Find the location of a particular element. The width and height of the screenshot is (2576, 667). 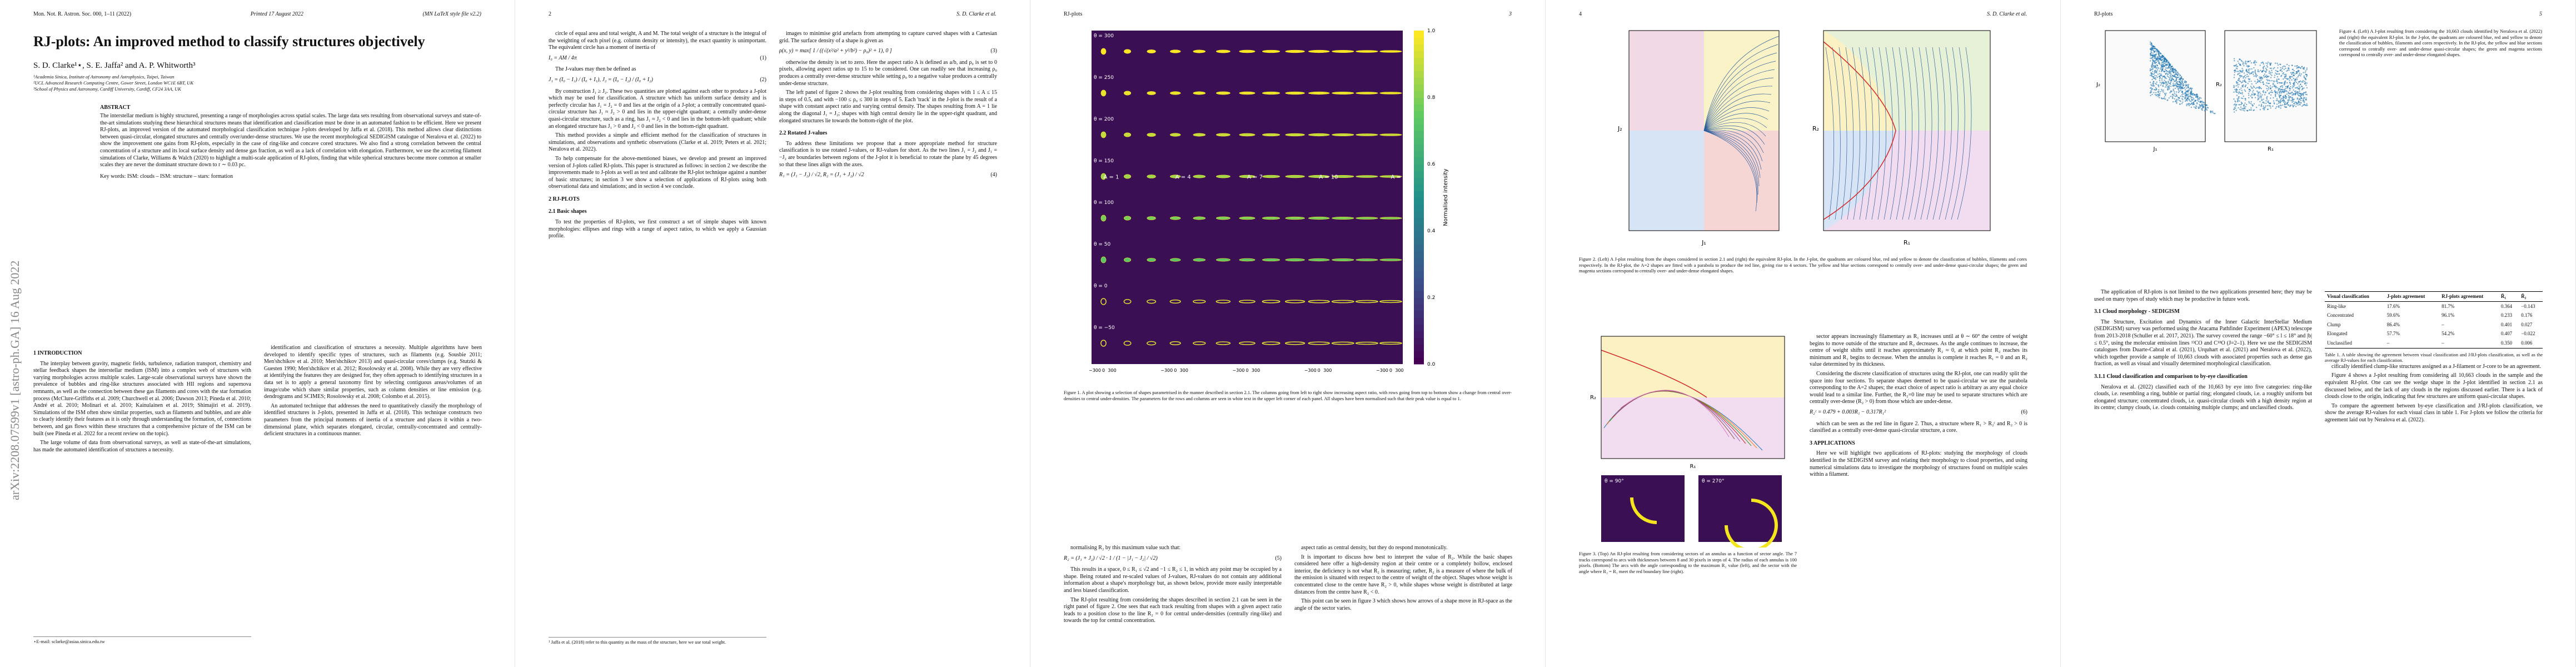

row-label: θ = 300 is located at coordinates (1104, 36).